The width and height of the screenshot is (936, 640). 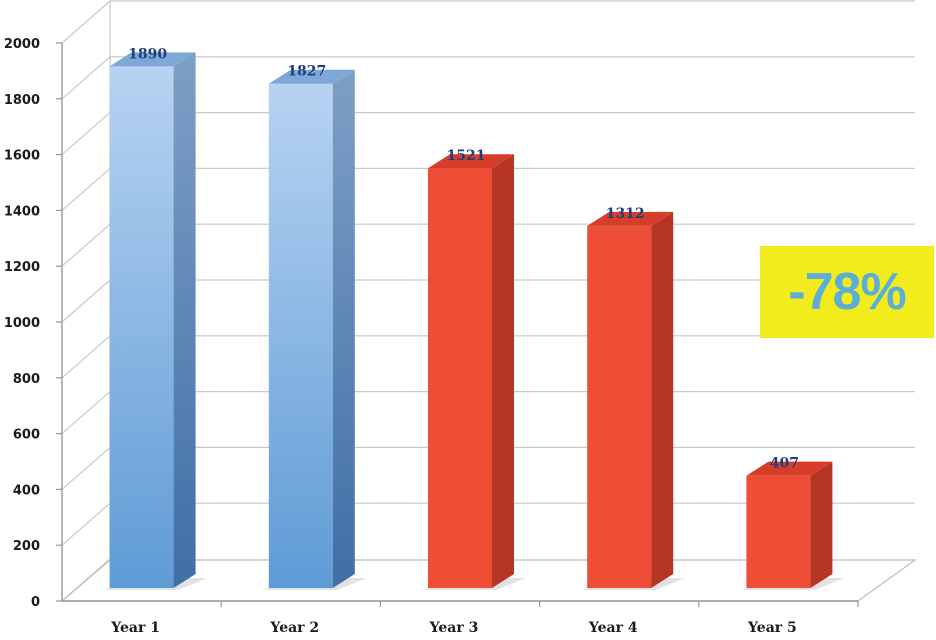 I want to click on y-tick-label: 1400, so click(x=22, y=211).